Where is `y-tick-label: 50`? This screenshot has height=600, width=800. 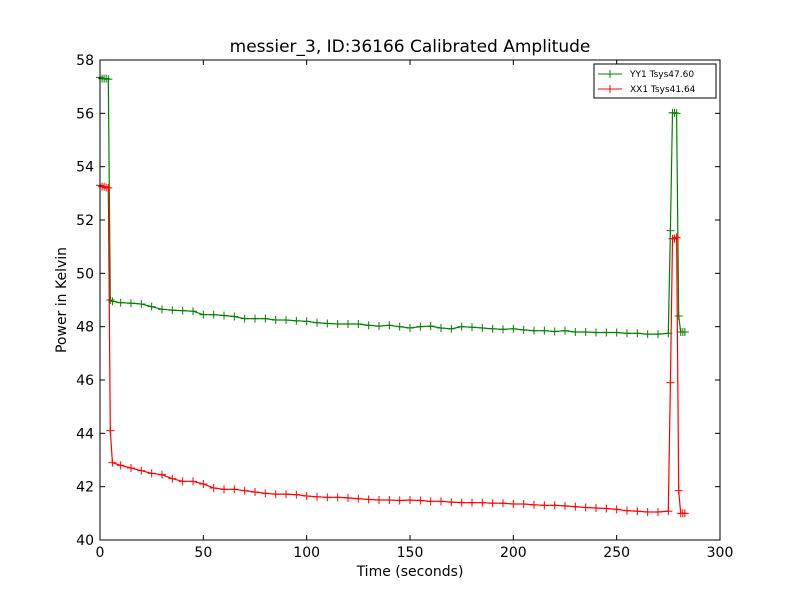
y-tick-label: 50 is located at coordinates (85, 274).